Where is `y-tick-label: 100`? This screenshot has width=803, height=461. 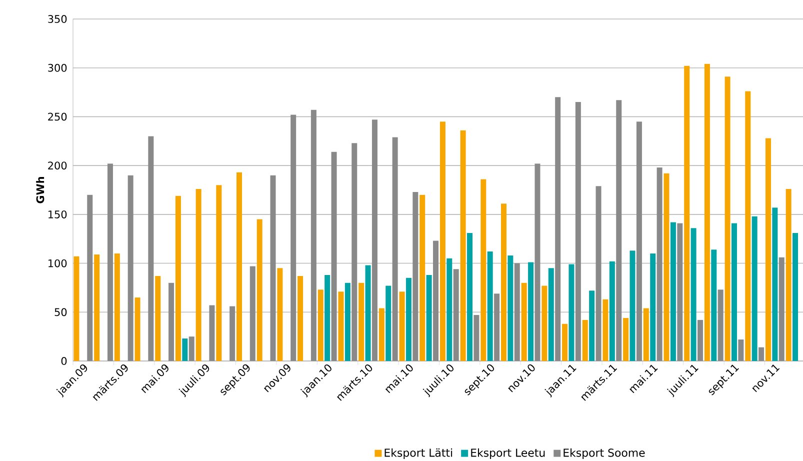 y-tick-label: 100 is located at coordinates (57, 263).